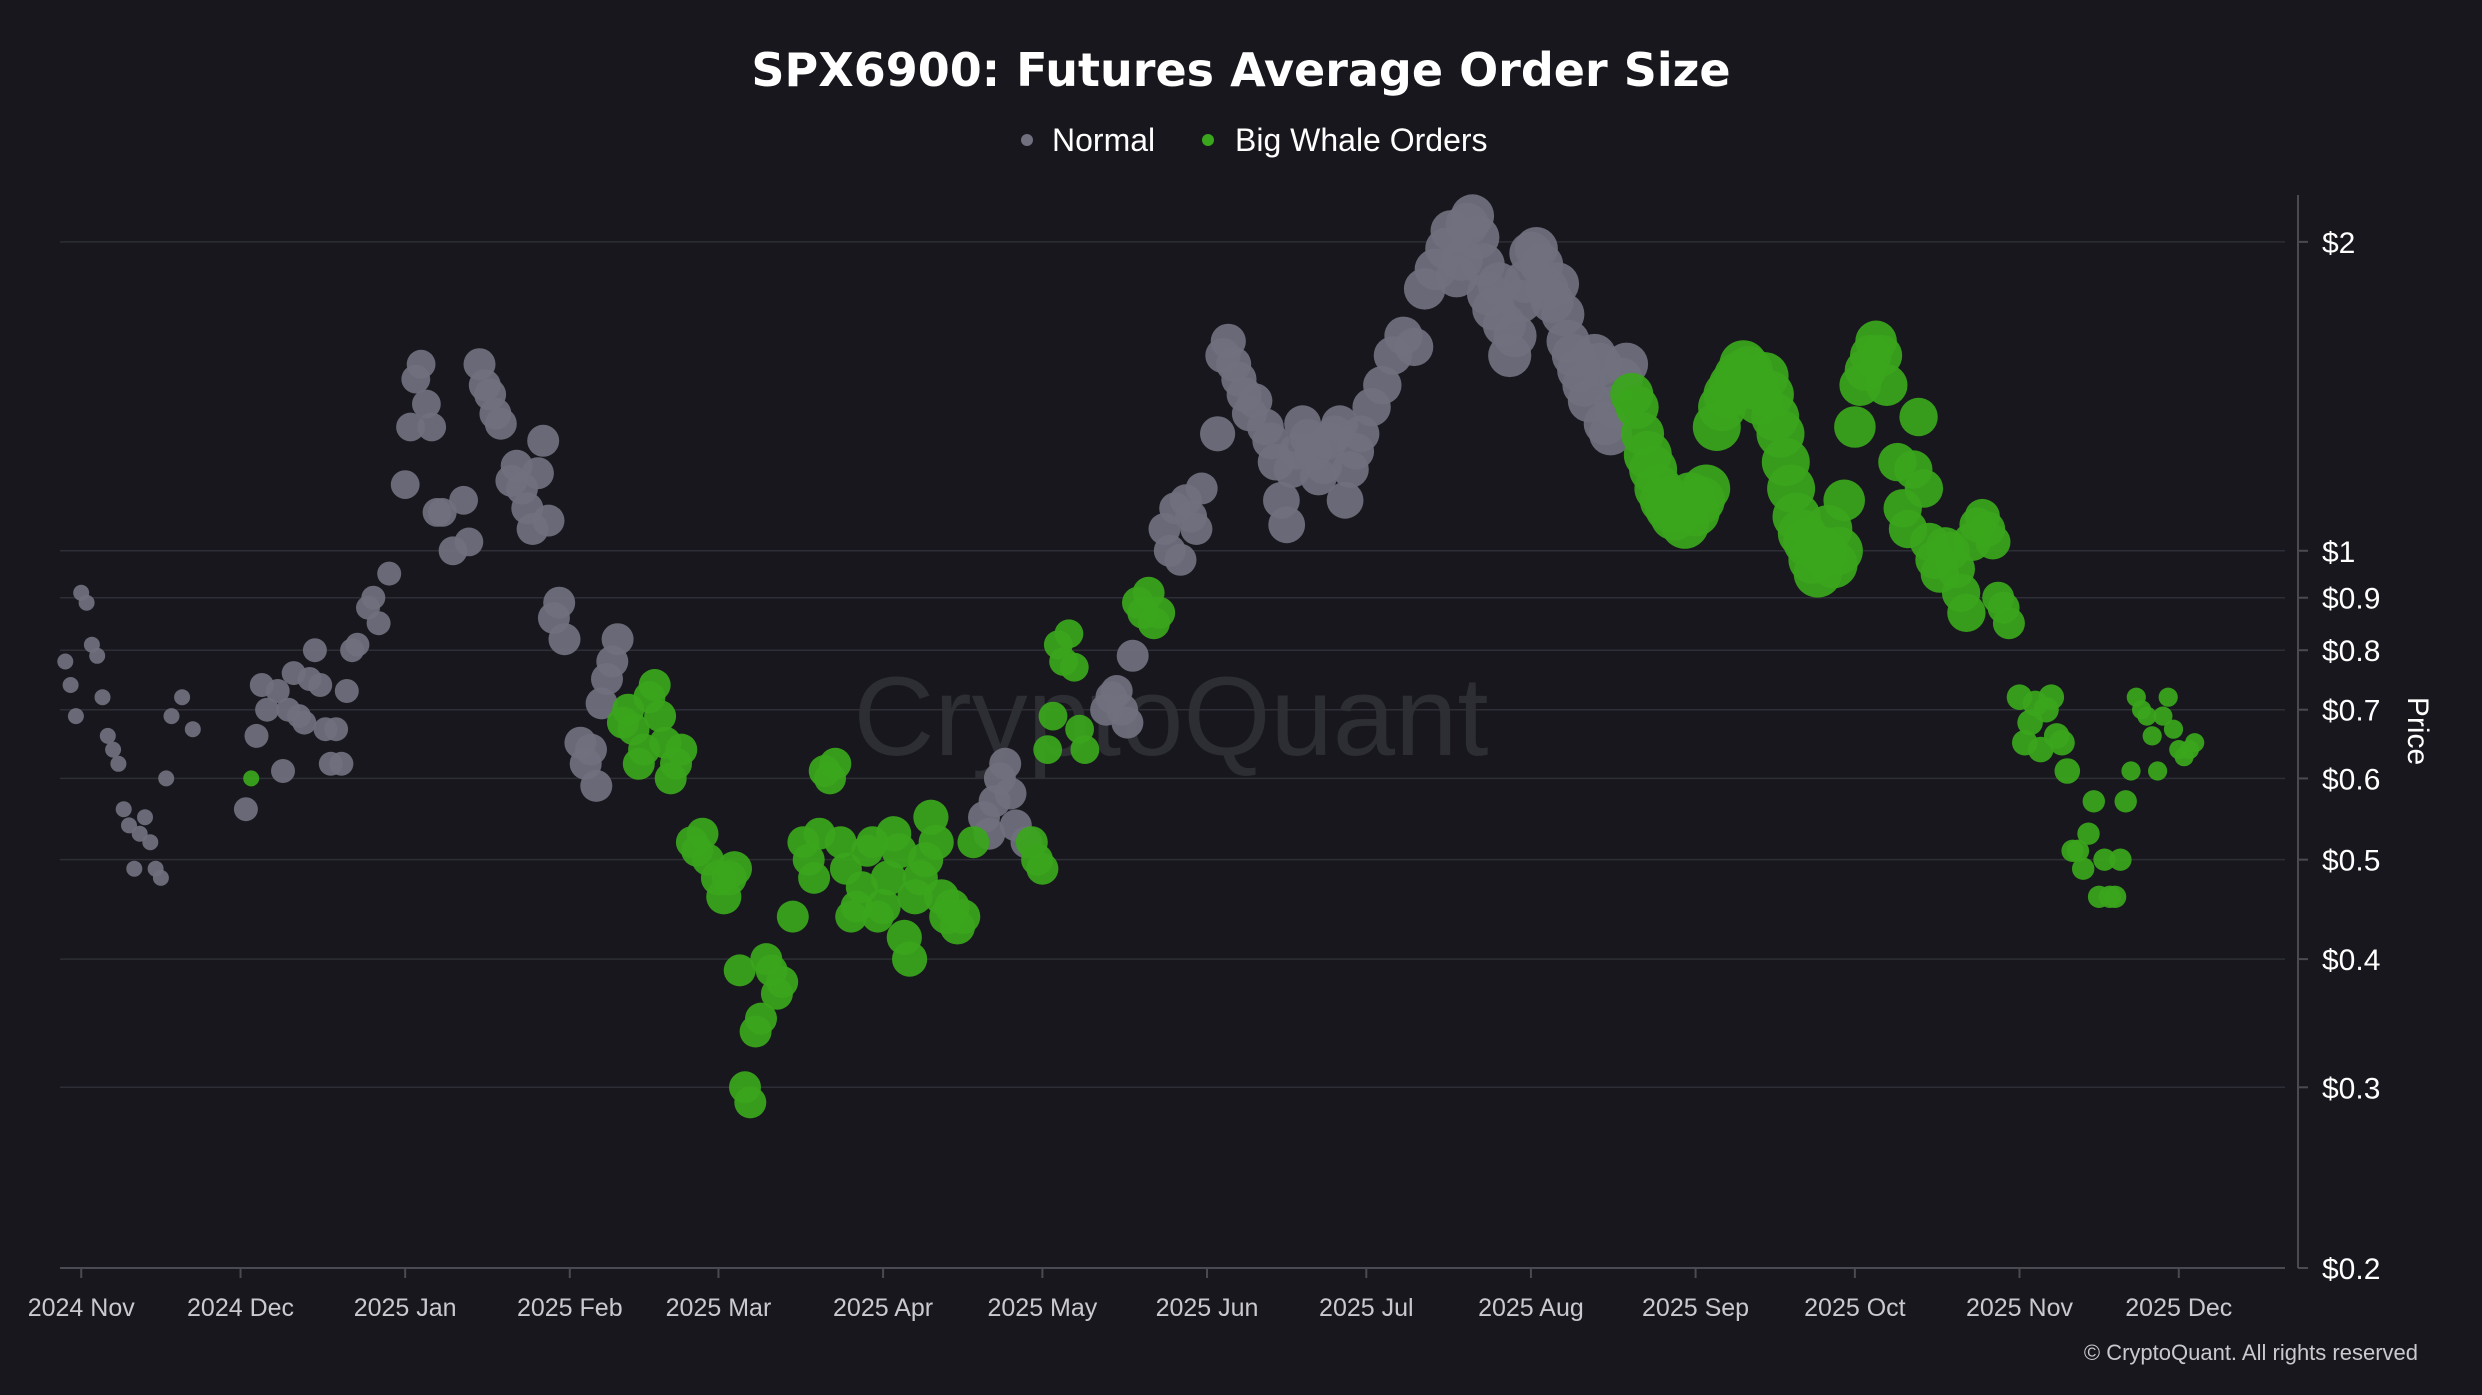 Image resolution: width=2482 pixels, height=1395 pixels. Describe the element at coordinates (719, 1308) in the screenshot. I see `x-tick-label: 2025 Mar` at that location.